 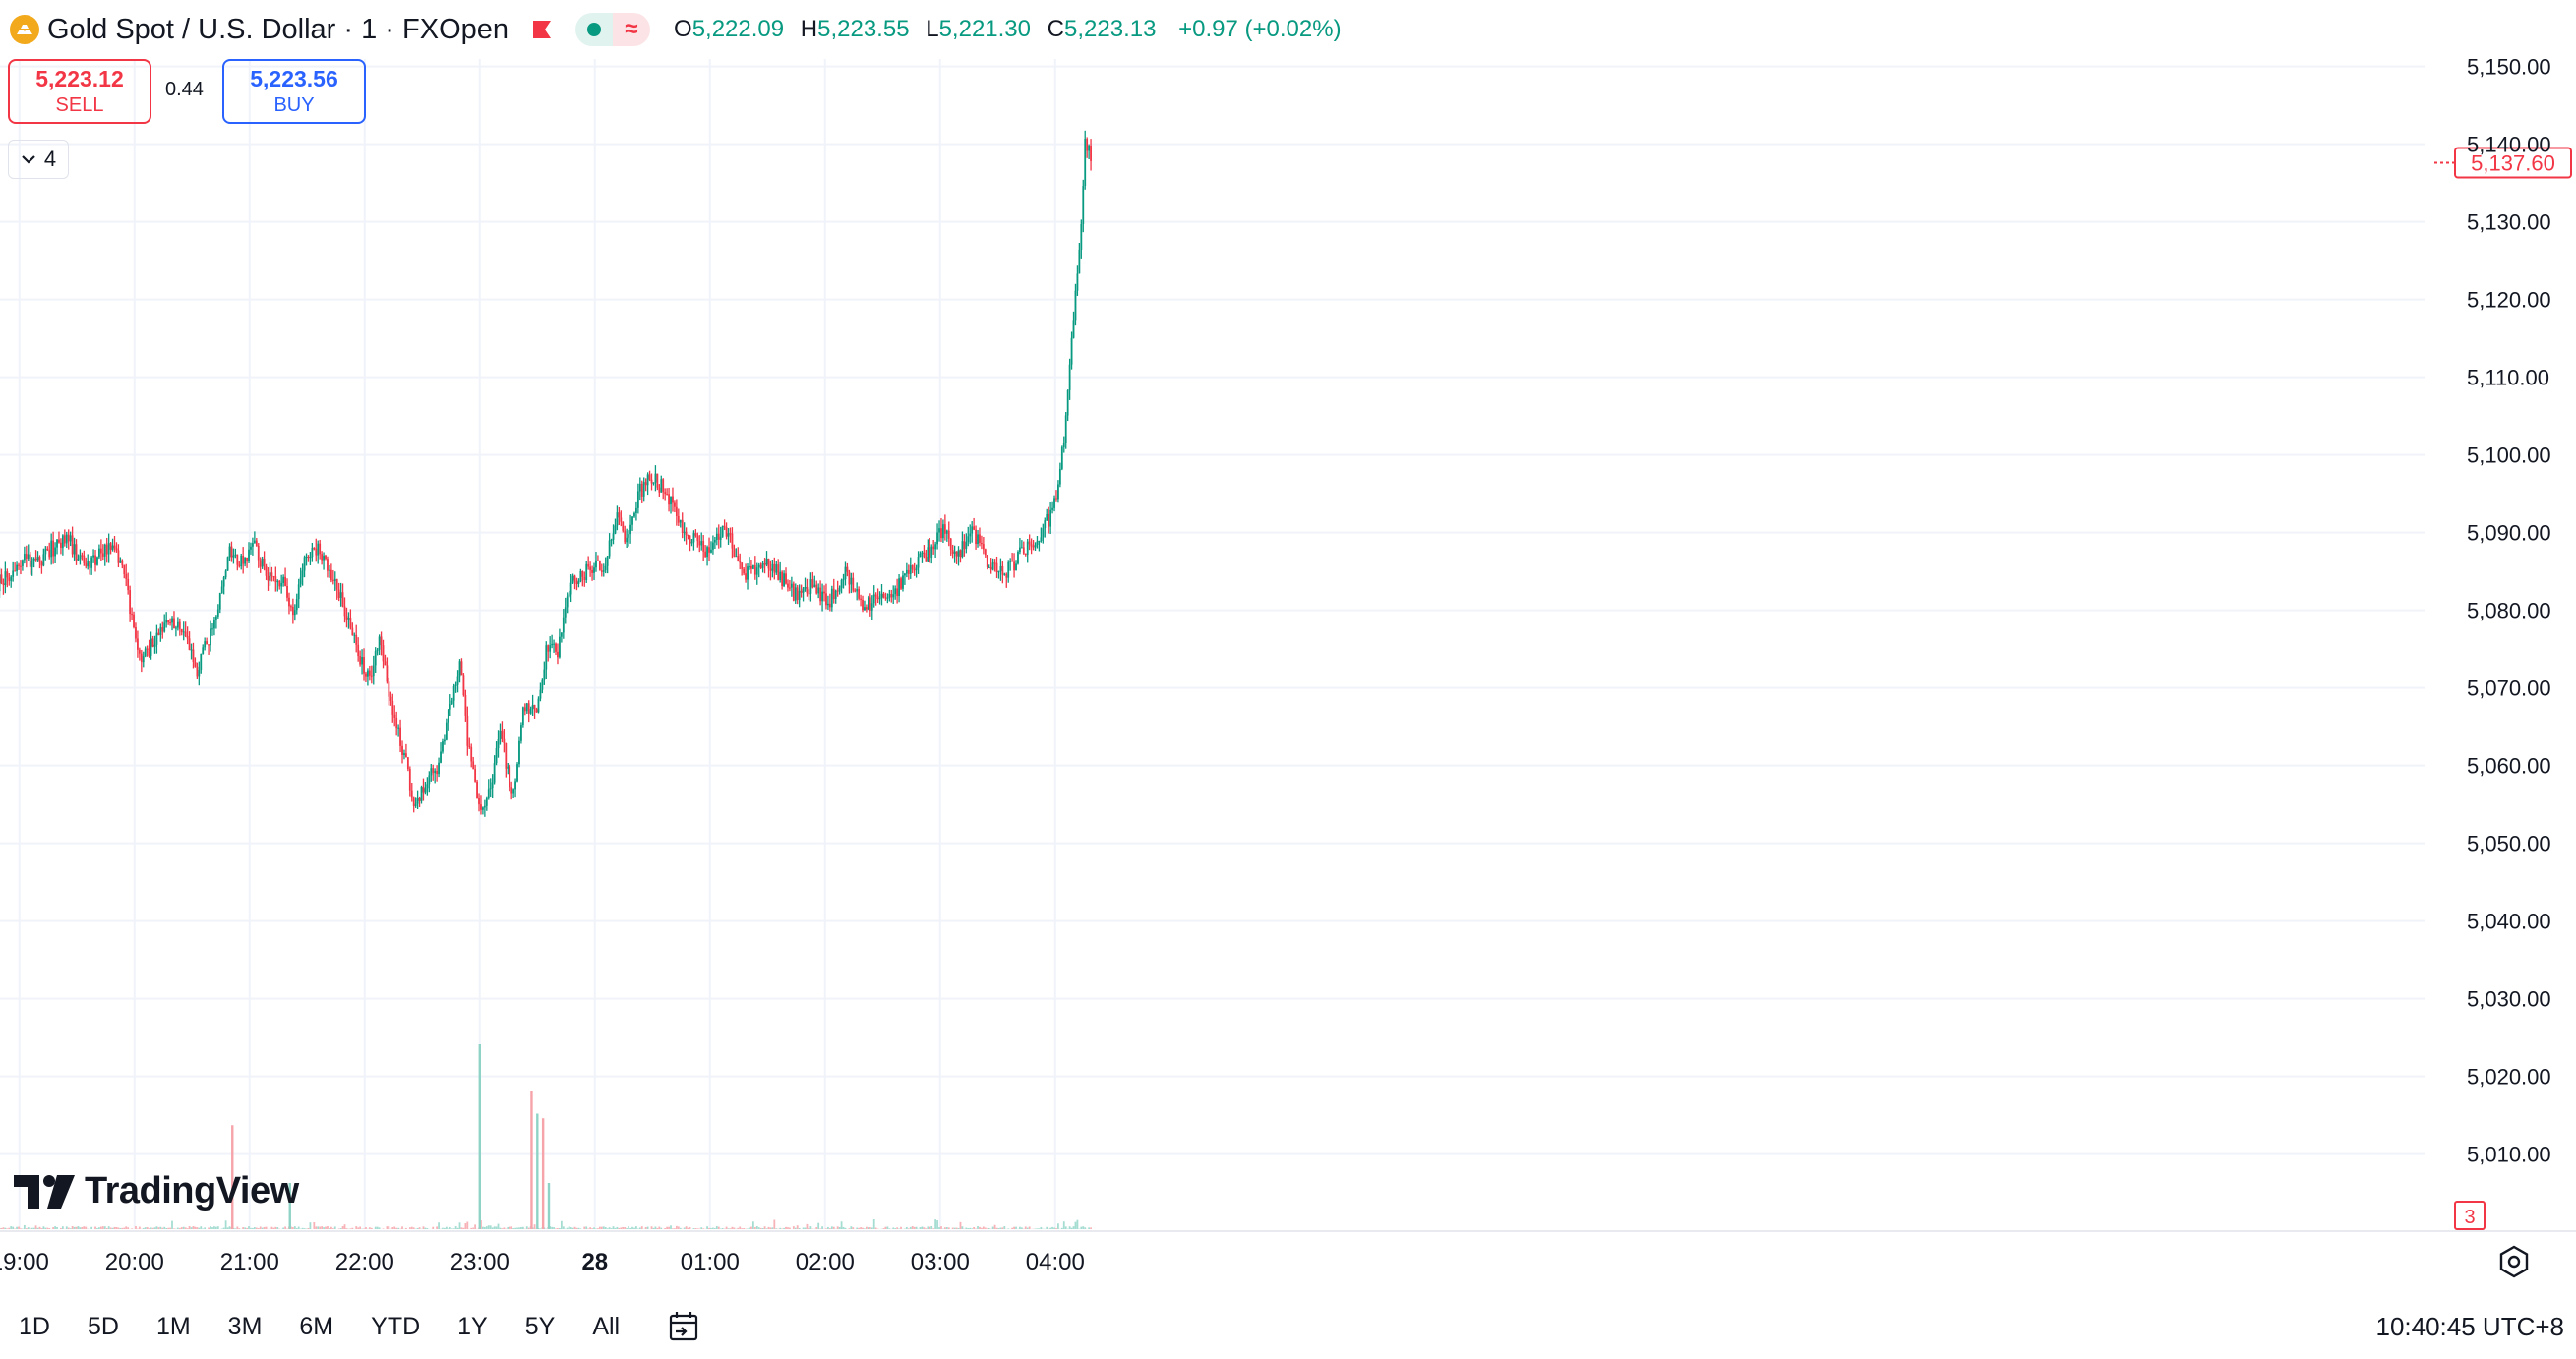 I want to click on indicators-toggle-button: 4, so click(x=39, y=159).